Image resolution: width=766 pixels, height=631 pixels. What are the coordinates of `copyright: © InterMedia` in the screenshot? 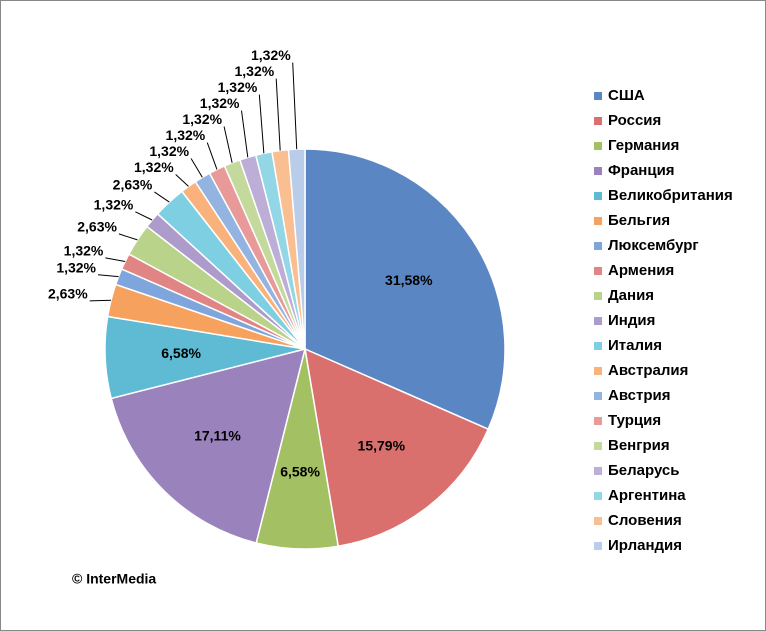 It's located at (114, 579).